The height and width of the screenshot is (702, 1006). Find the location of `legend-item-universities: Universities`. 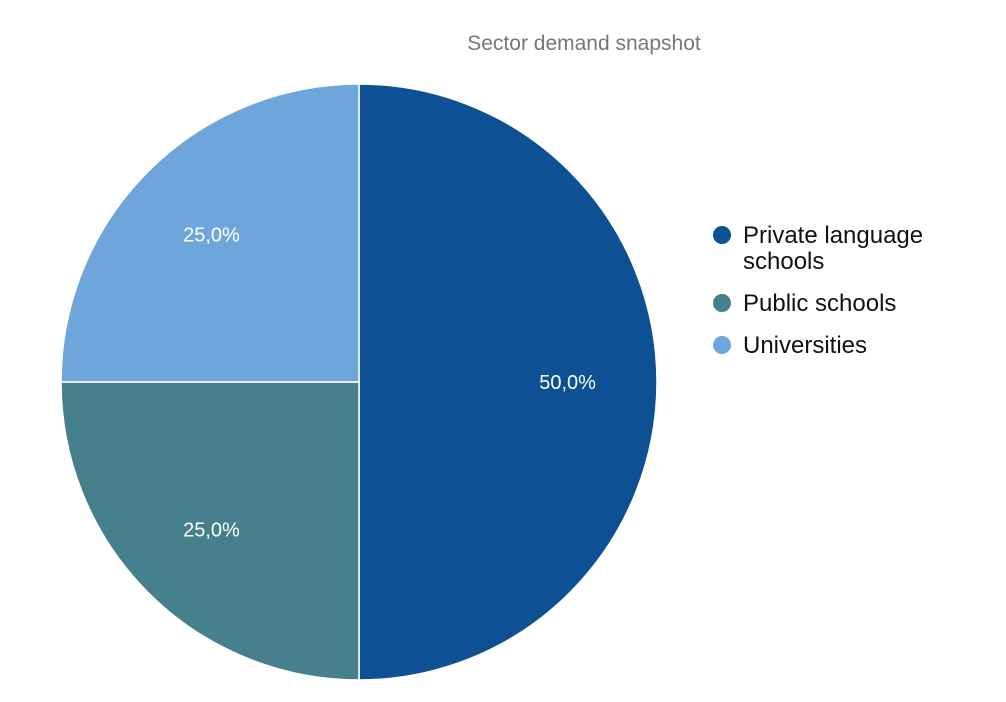

legend-item-universities: Universities is located at coordinates (790, 345).